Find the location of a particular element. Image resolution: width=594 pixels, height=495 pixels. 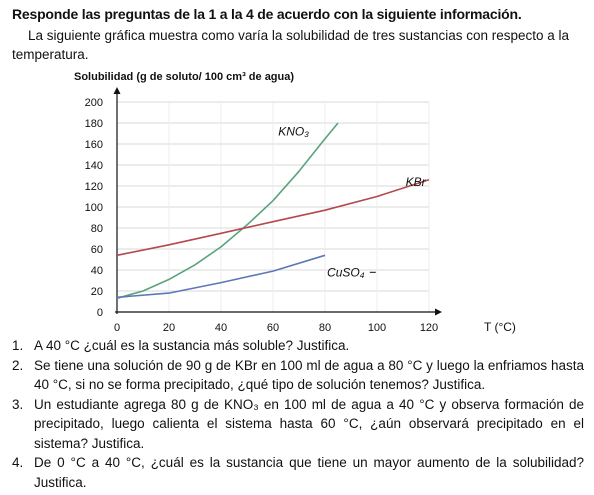

y-tick-label: 100 is located at coordinates (94, 208).